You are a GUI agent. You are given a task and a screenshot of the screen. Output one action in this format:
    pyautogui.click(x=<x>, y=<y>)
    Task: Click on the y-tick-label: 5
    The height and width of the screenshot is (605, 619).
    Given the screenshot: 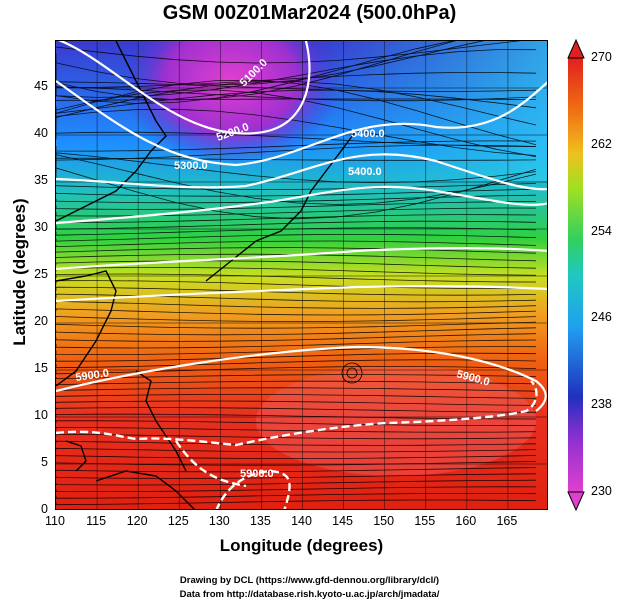 What is the action you would take?
    pyautogui.click(x=44, y=462)
    